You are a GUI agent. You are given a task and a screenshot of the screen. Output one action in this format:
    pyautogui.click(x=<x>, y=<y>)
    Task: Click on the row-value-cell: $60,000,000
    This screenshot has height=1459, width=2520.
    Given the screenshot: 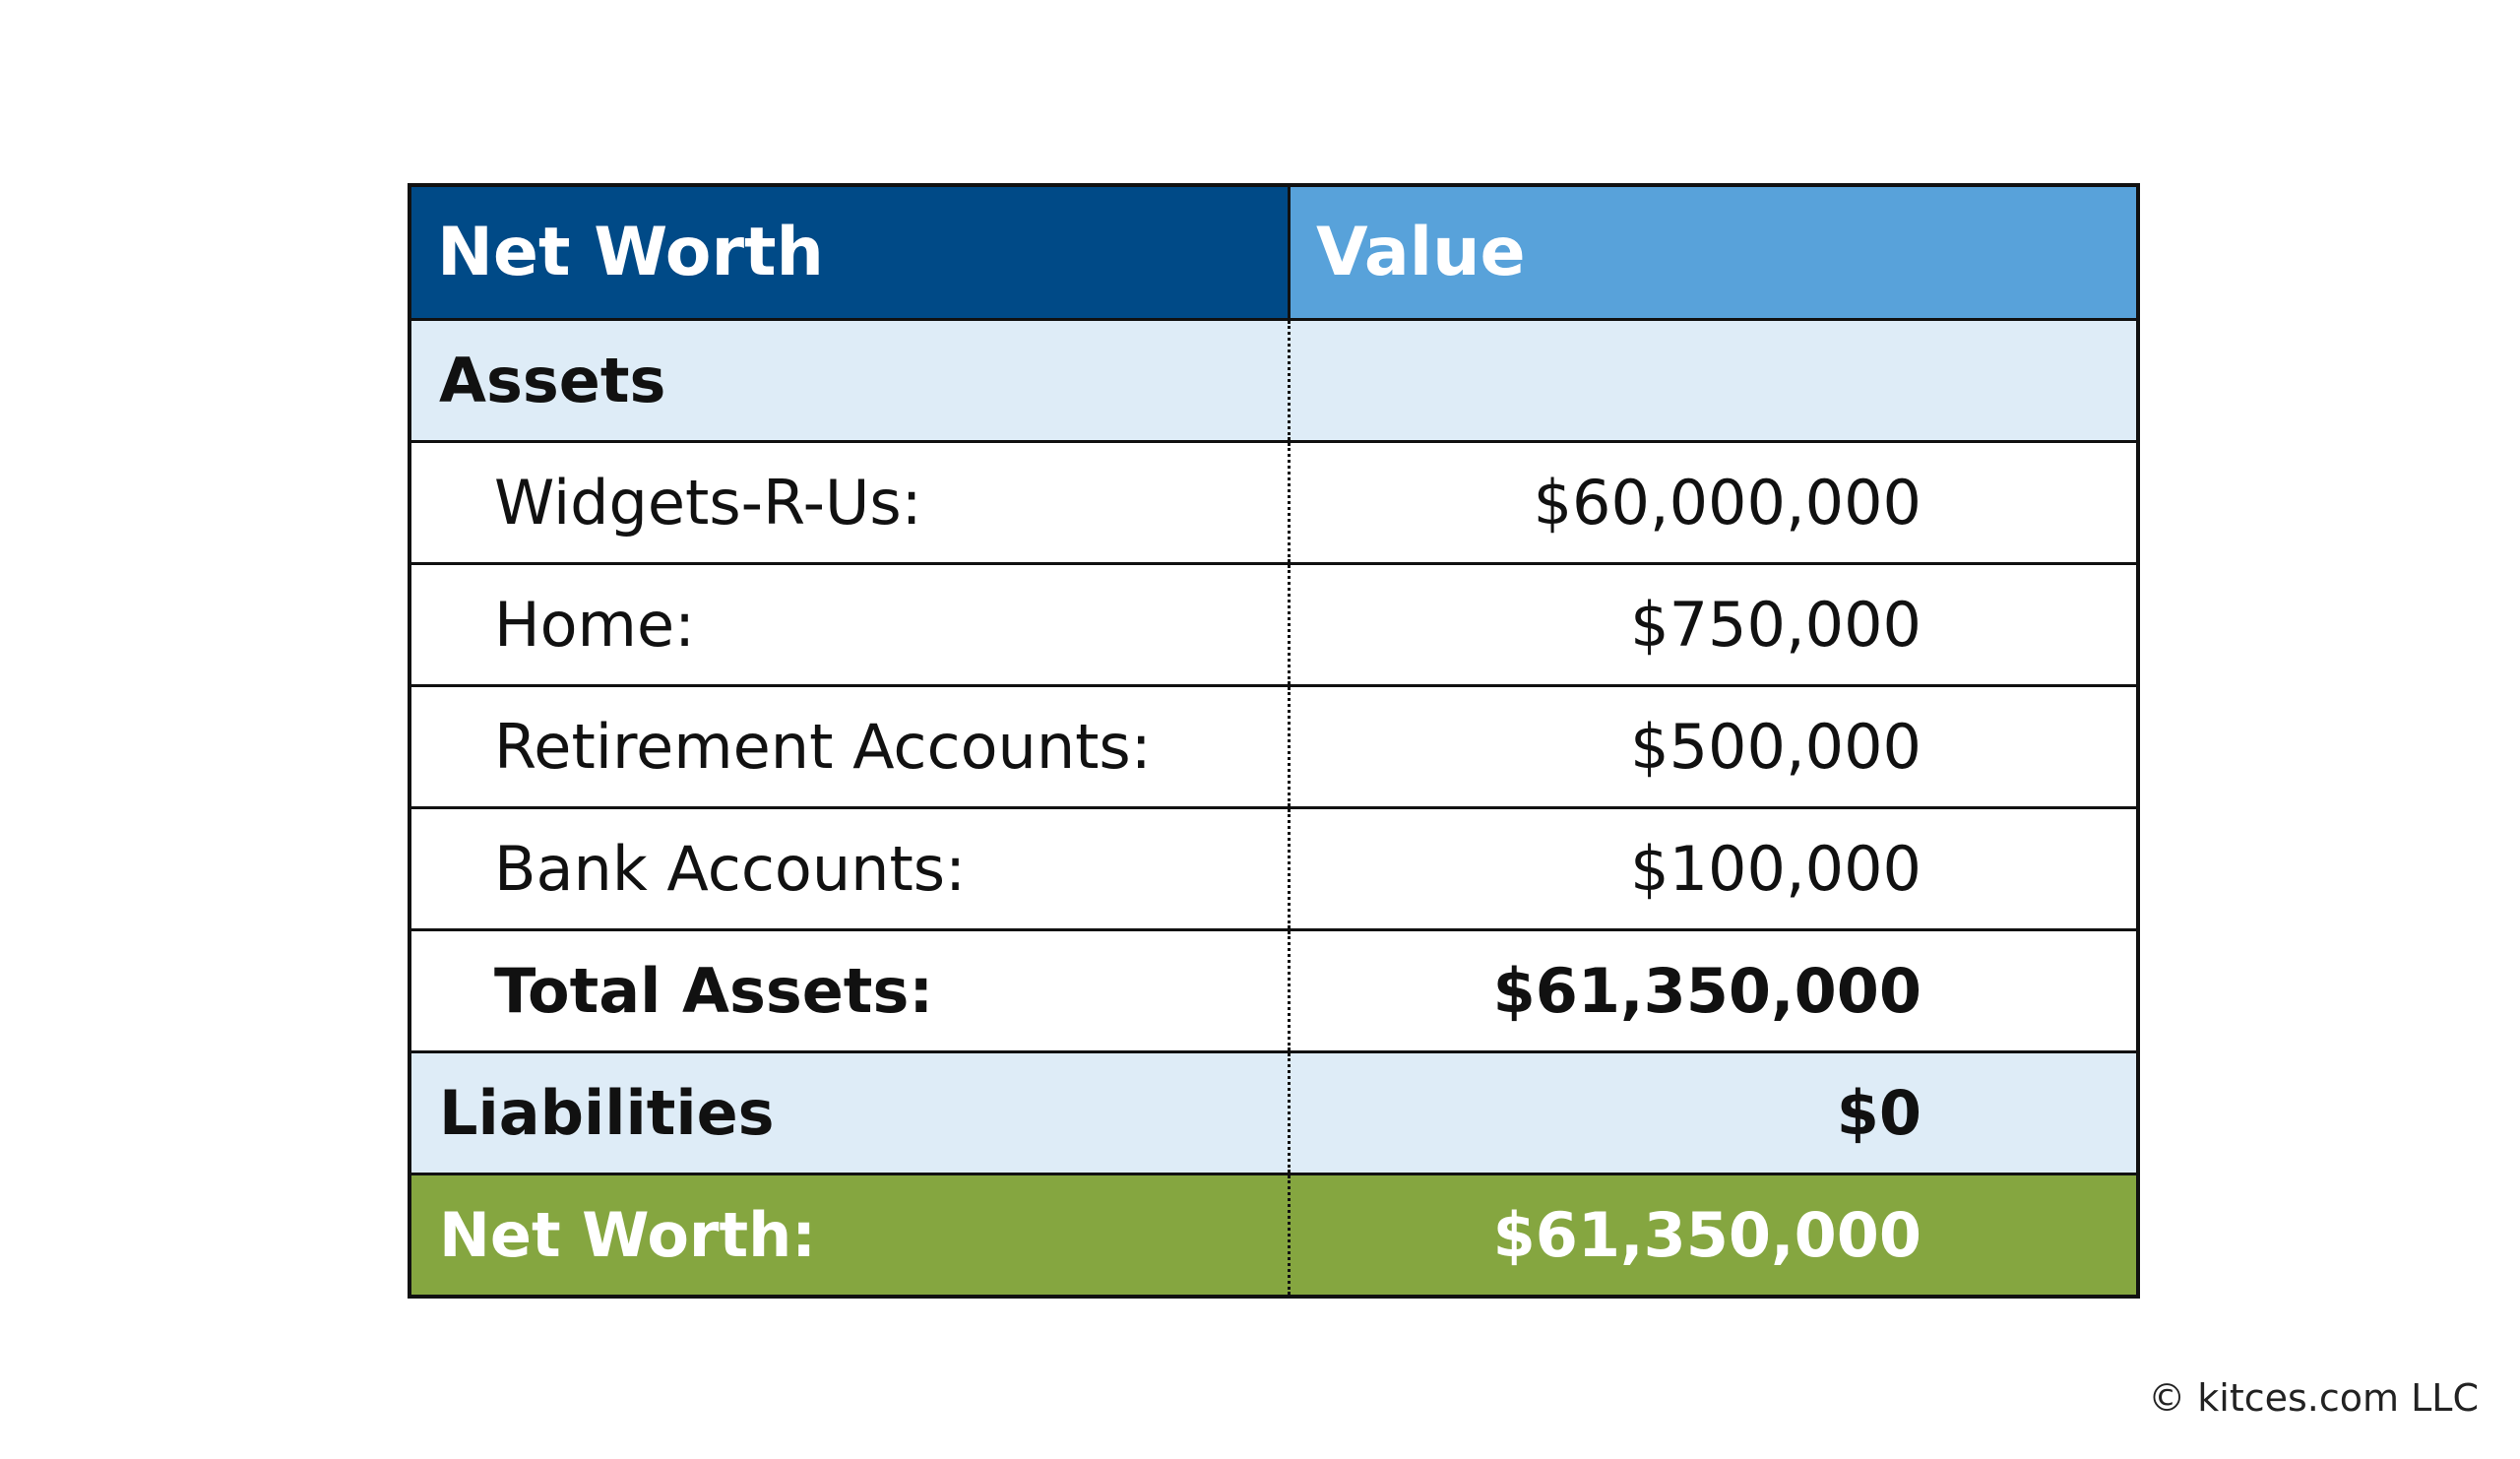 What is the action you would take?
    pyautogui.click(x=1713, y=502)
    